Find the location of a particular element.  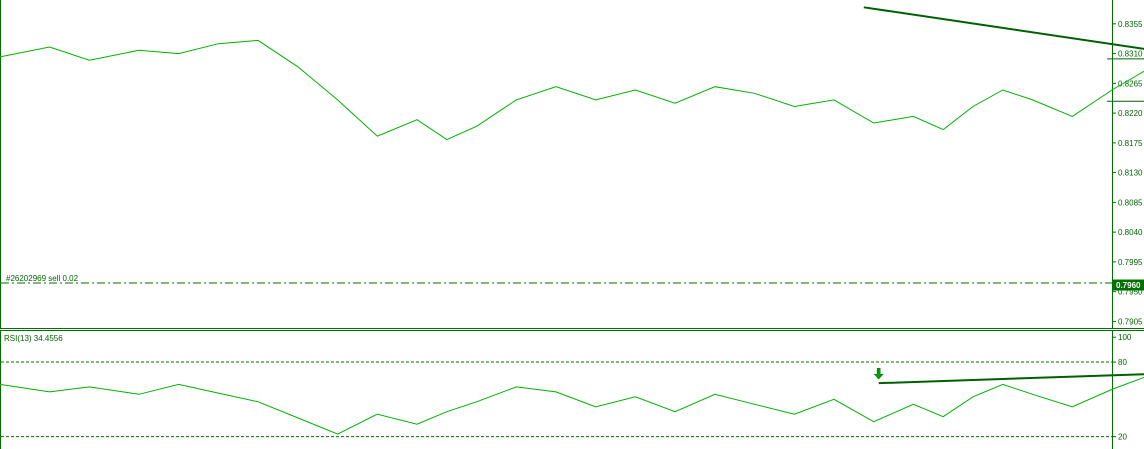

rsi-trend-lines is located at coordinates (1011, 378).